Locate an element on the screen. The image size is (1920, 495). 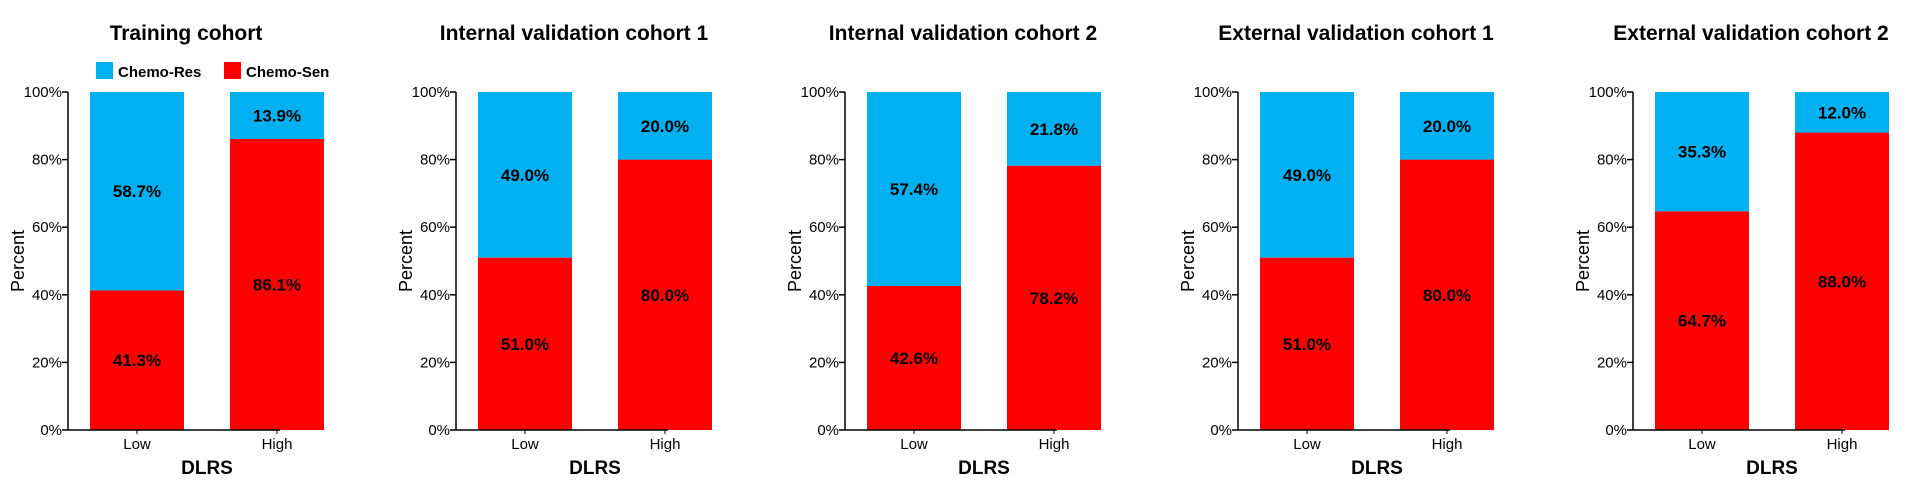
data-label: 88.0% is located at coordinates (1842, 281).